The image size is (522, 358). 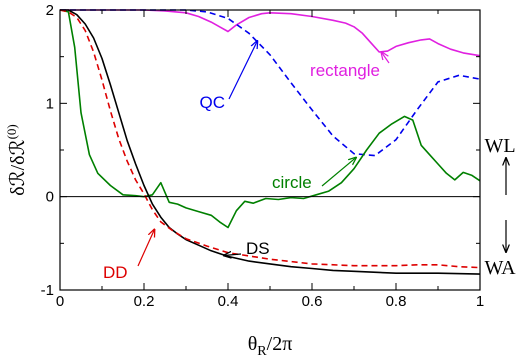 I want to click on y-axis-title: δℛ/δℛ(0), so click(x=16, y=160).